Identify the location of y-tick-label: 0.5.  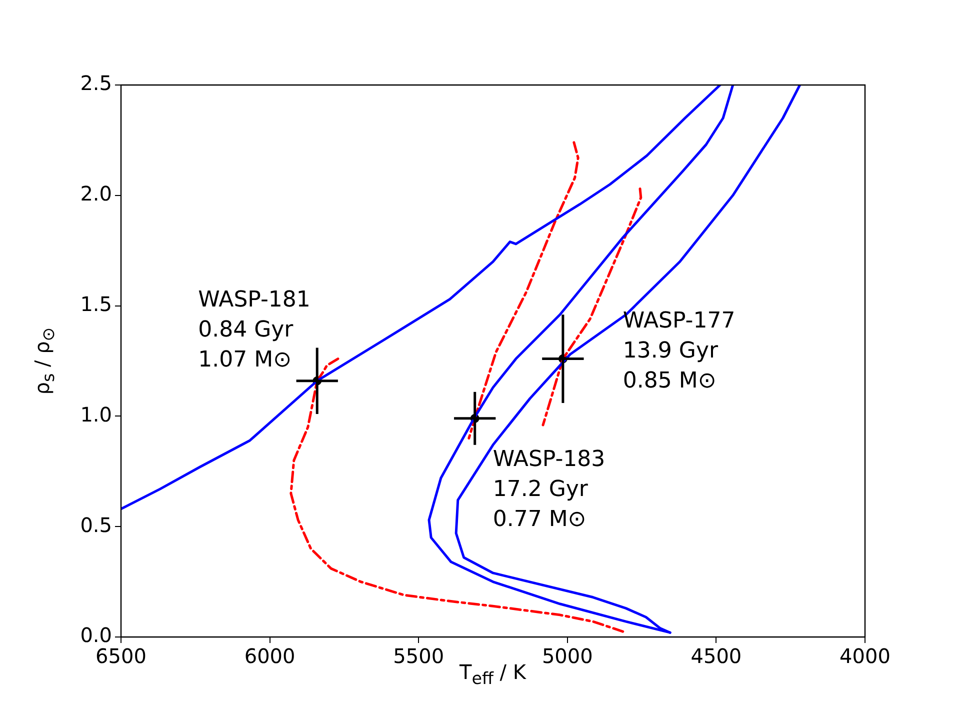
(96, 524).